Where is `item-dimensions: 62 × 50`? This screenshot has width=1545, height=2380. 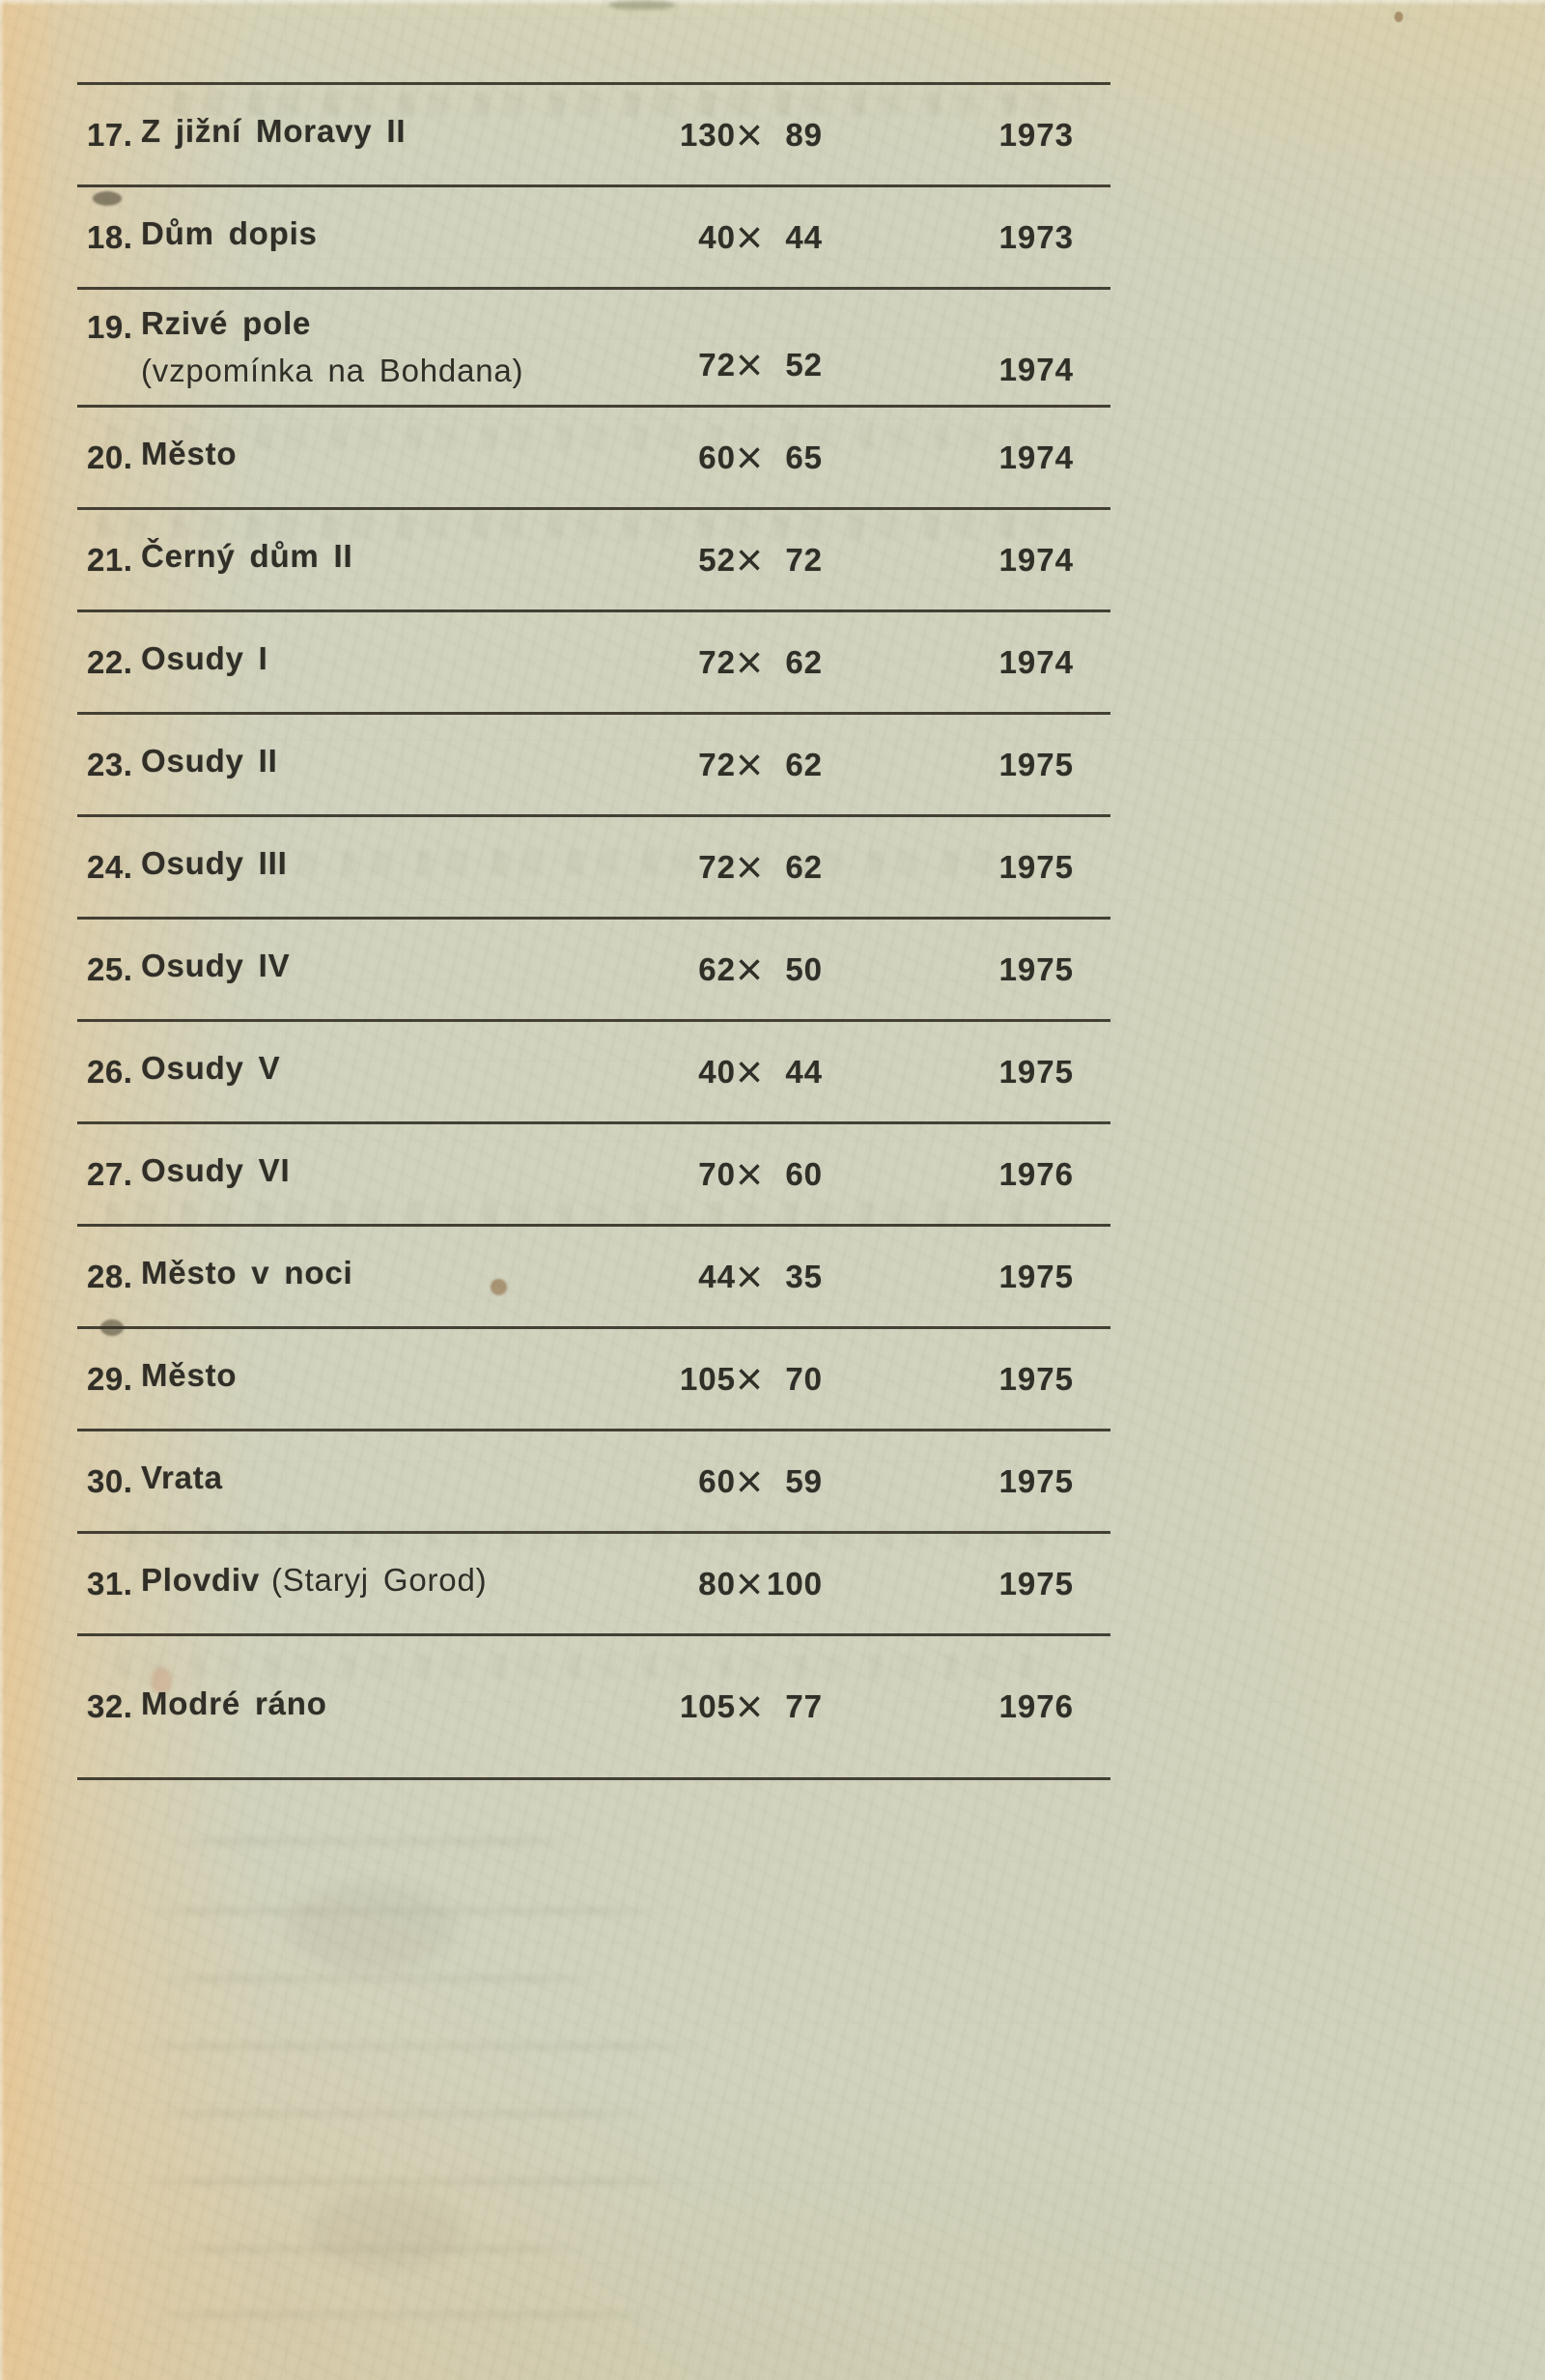 item-dimensions: 62 × 50 is located at coordinates (760, 970).